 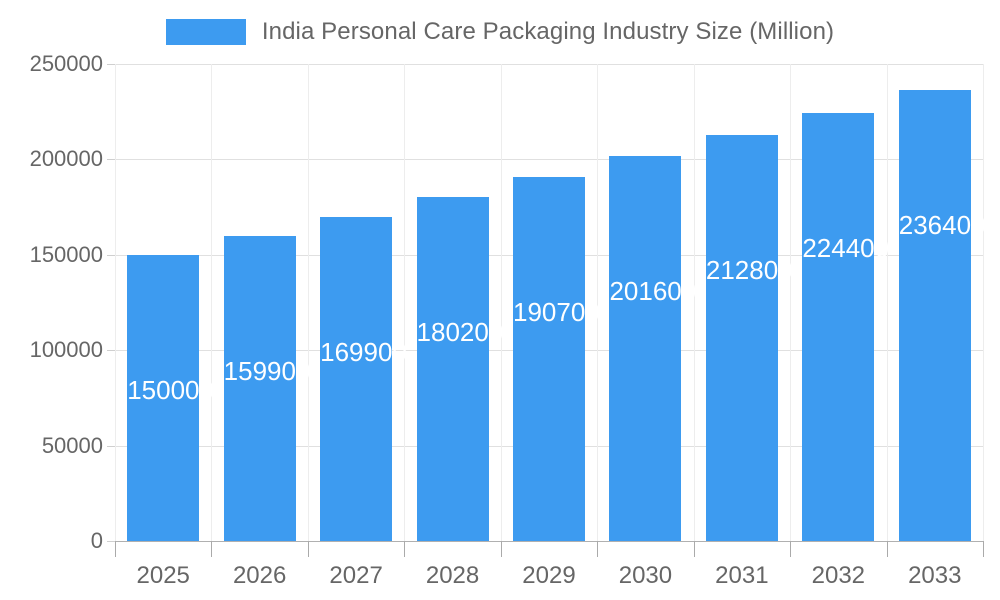 I want to click on x-axis-tick-label-2031: 2031, so click(x=742, y=575).